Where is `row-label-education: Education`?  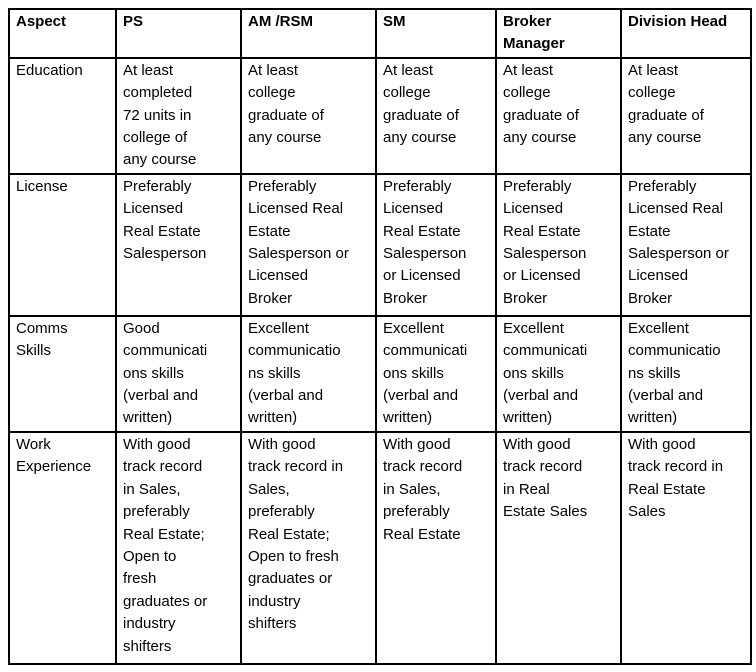 row-label-education: Education is located at coordinates (62, 115).